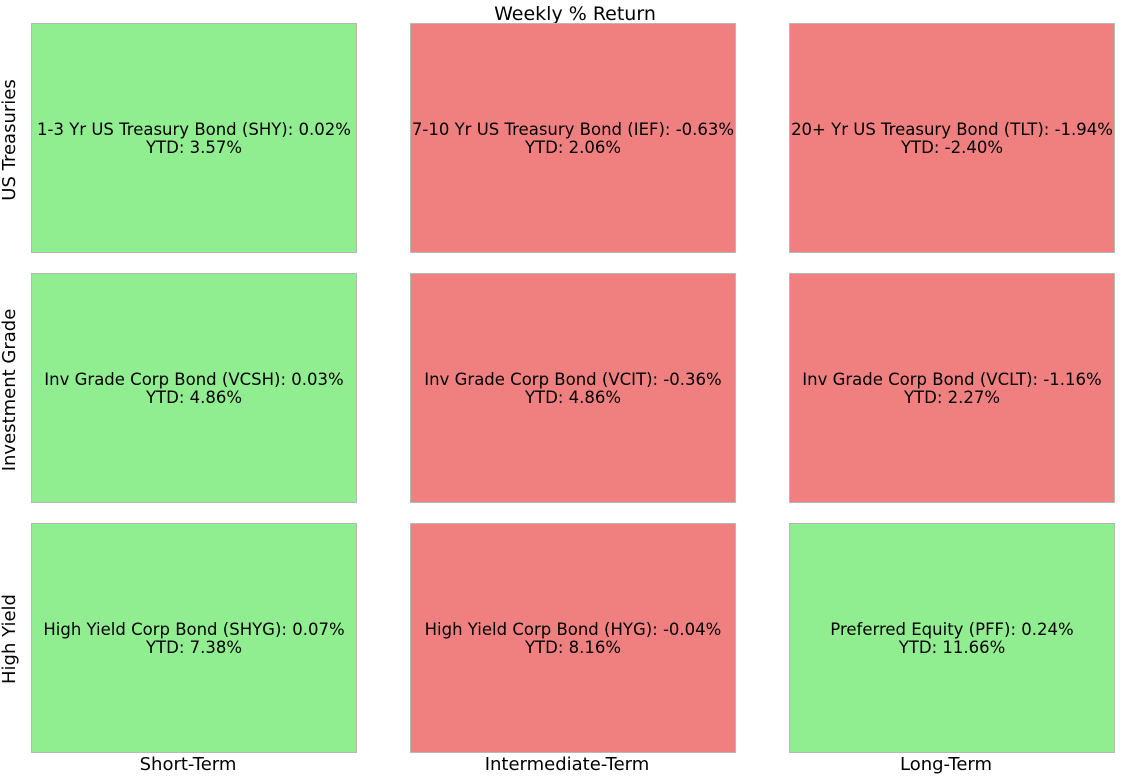 This screenshot has height=778, width=1124. I want to click on cell-ytd-label: YTD: 7.38%, so click(194, 647).